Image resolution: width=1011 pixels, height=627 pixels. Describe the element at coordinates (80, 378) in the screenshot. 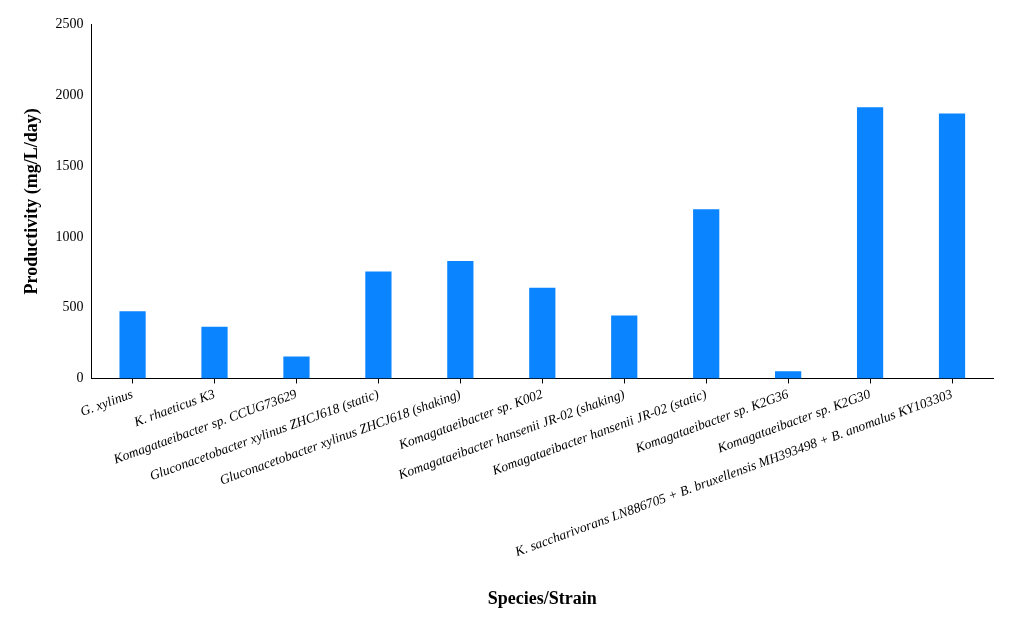

I see `y-tick-label: 0` at that location.